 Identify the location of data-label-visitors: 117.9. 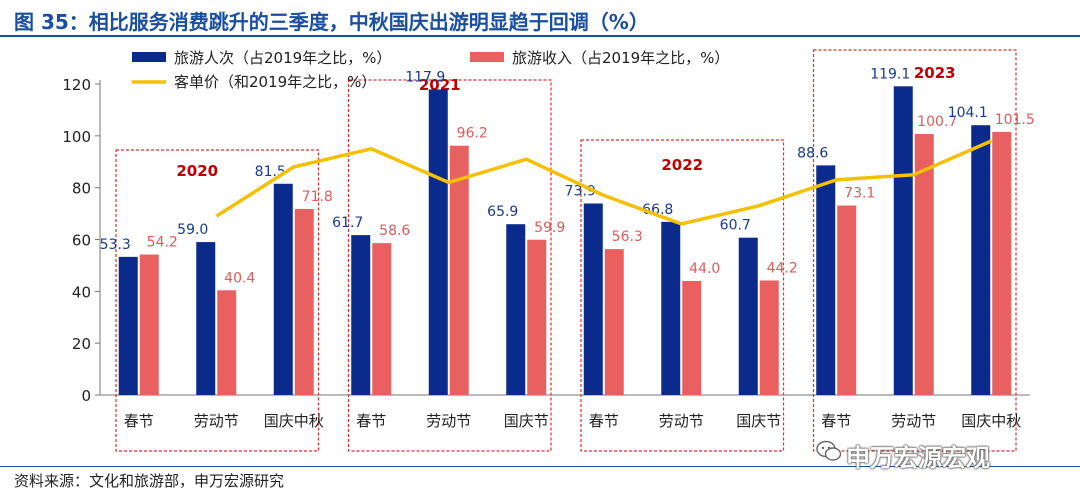
(425, 77).